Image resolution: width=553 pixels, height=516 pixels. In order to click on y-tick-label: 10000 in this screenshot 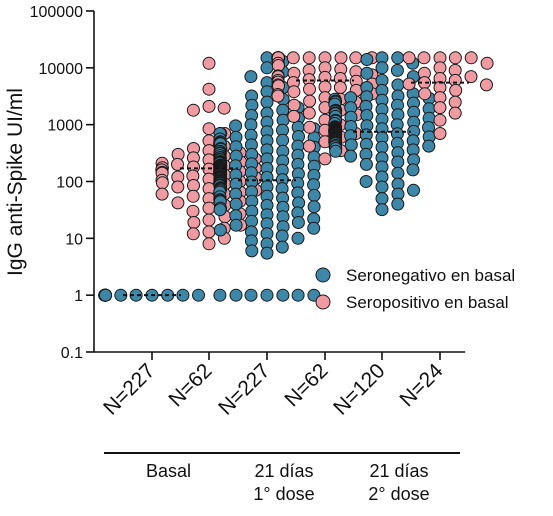, I will do `click(61, 69)`.